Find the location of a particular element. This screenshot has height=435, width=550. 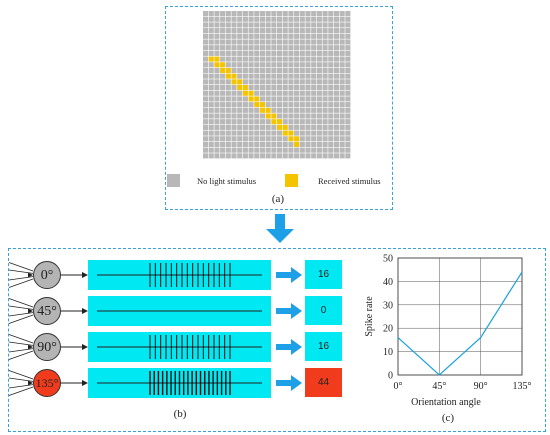

flow-arrow-shaft is located at coordinates (283, 383).